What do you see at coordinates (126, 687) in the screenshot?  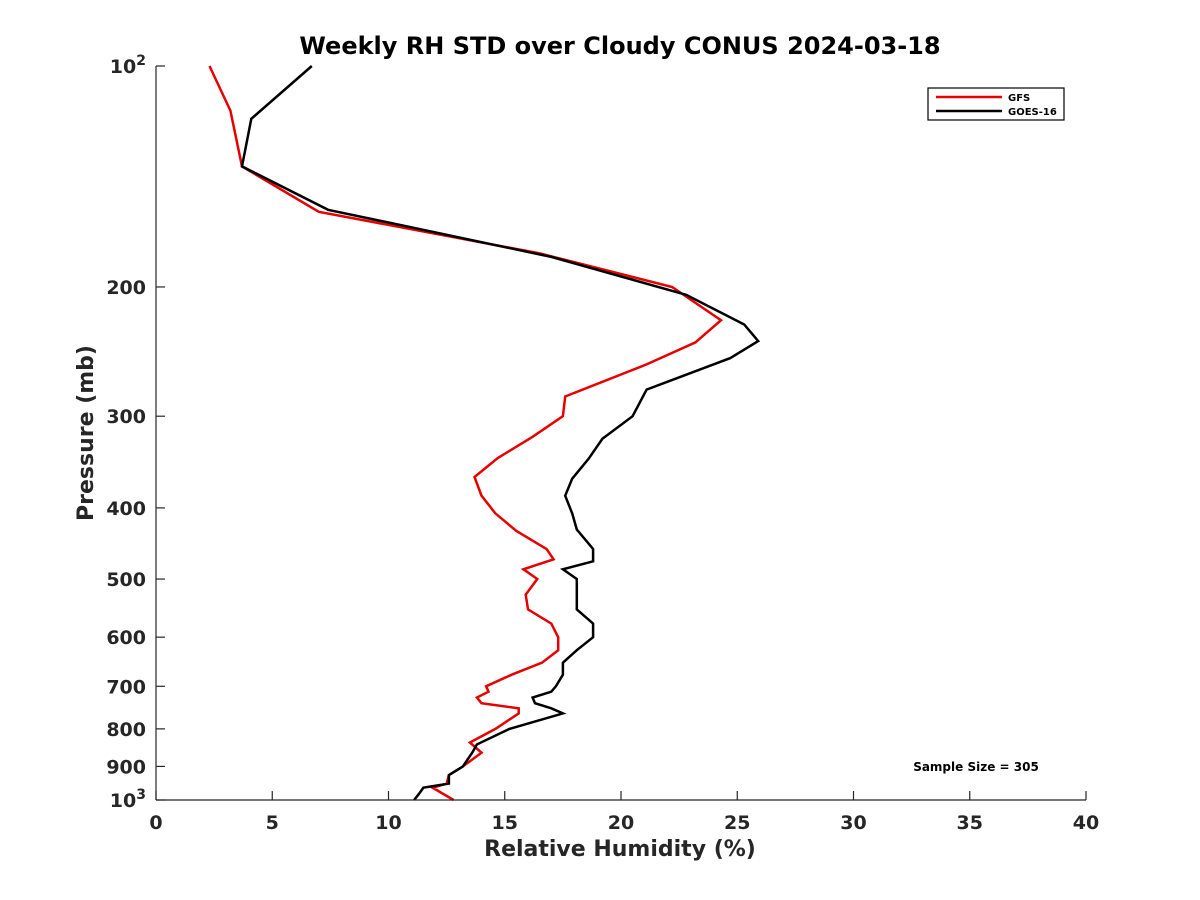 I see `y-tick-label: 700` at bounding box center [126, 687].